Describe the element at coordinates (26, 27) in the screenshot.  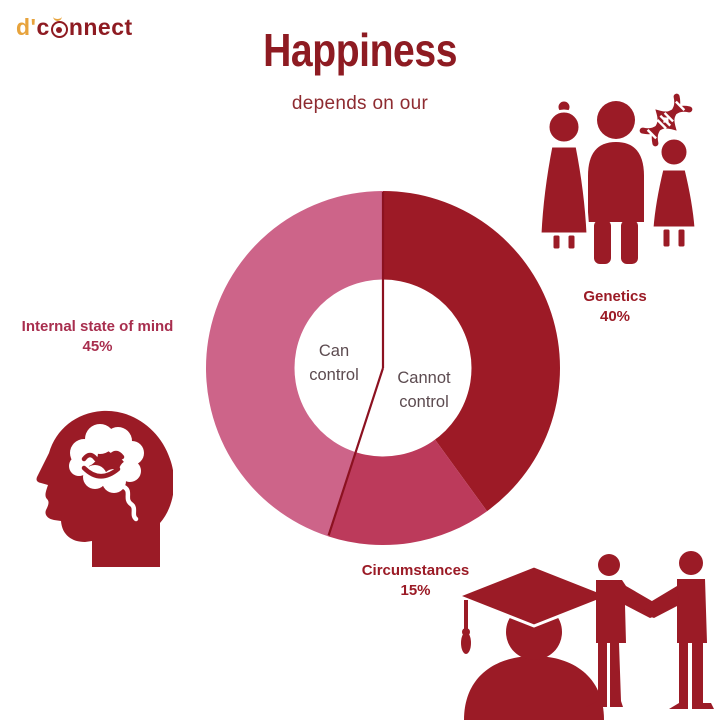
I see `logo-prefix: d'` at that location.